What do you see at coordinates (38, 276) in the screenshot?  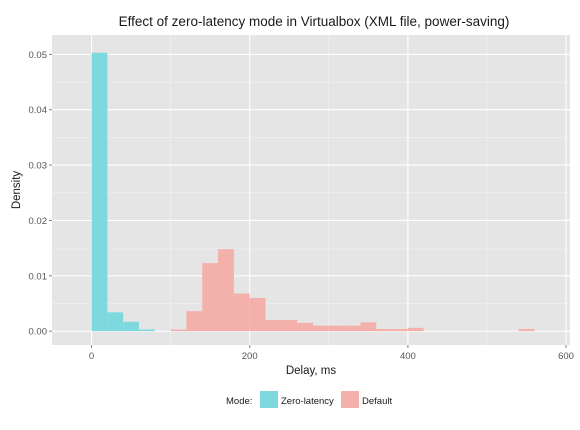 I see `y-tick-label: 0.01` at bounding box center [38, 276].